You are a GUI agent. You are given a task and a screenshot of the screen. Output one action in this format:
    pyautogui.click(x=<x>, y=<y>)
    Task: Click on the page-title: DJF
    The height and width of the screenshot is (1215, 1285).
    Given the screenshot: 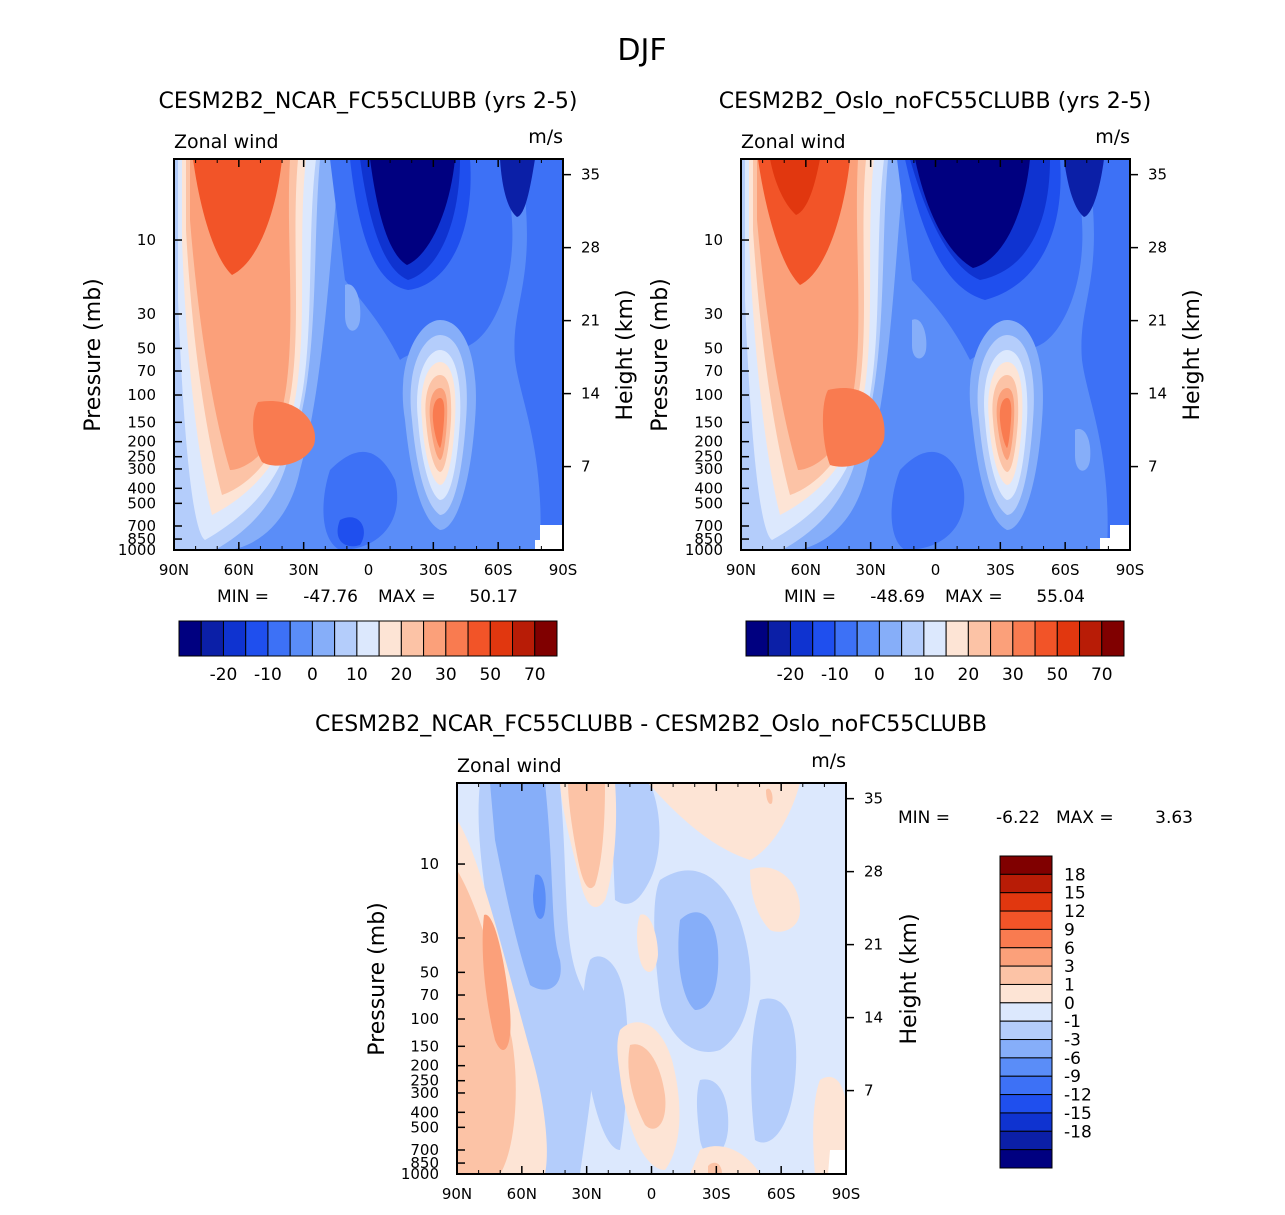 What is the action you would take?
    pyautogui.click(x=641, y=50)
    